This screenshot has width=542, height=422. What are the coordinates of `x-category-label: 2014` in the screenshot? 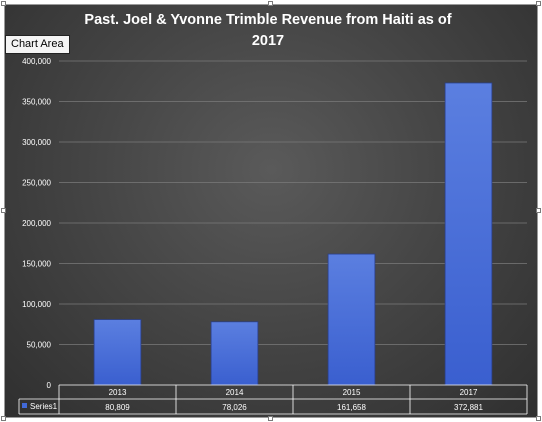 It's located at (235, 392).